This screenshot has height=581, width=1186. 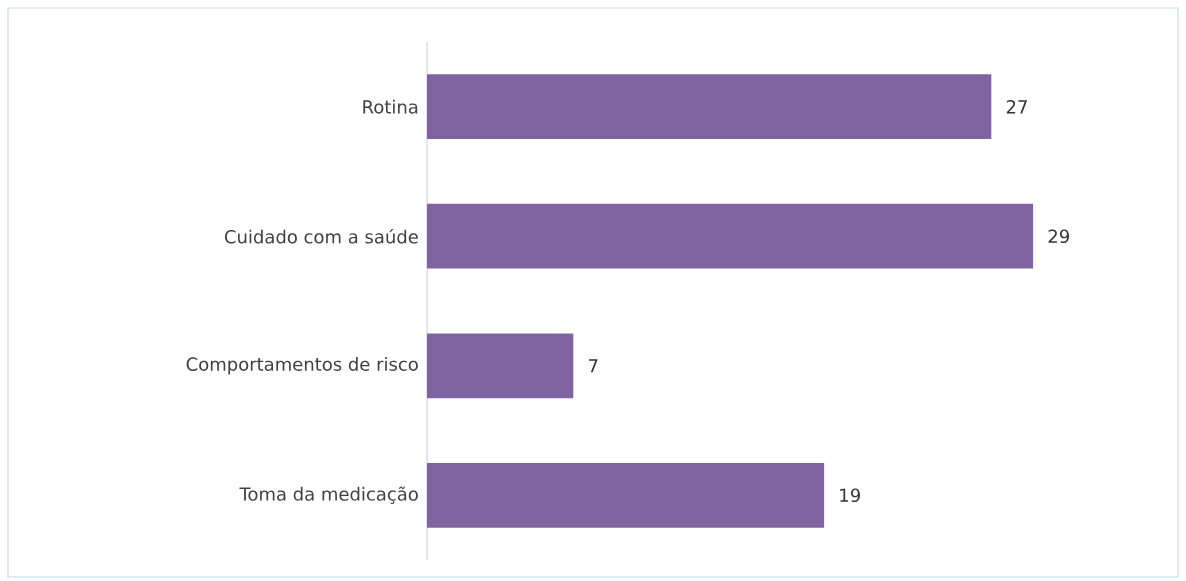 I want to click on y-tick-label: Cuidado com a saúde, so click(x=321, y=236).